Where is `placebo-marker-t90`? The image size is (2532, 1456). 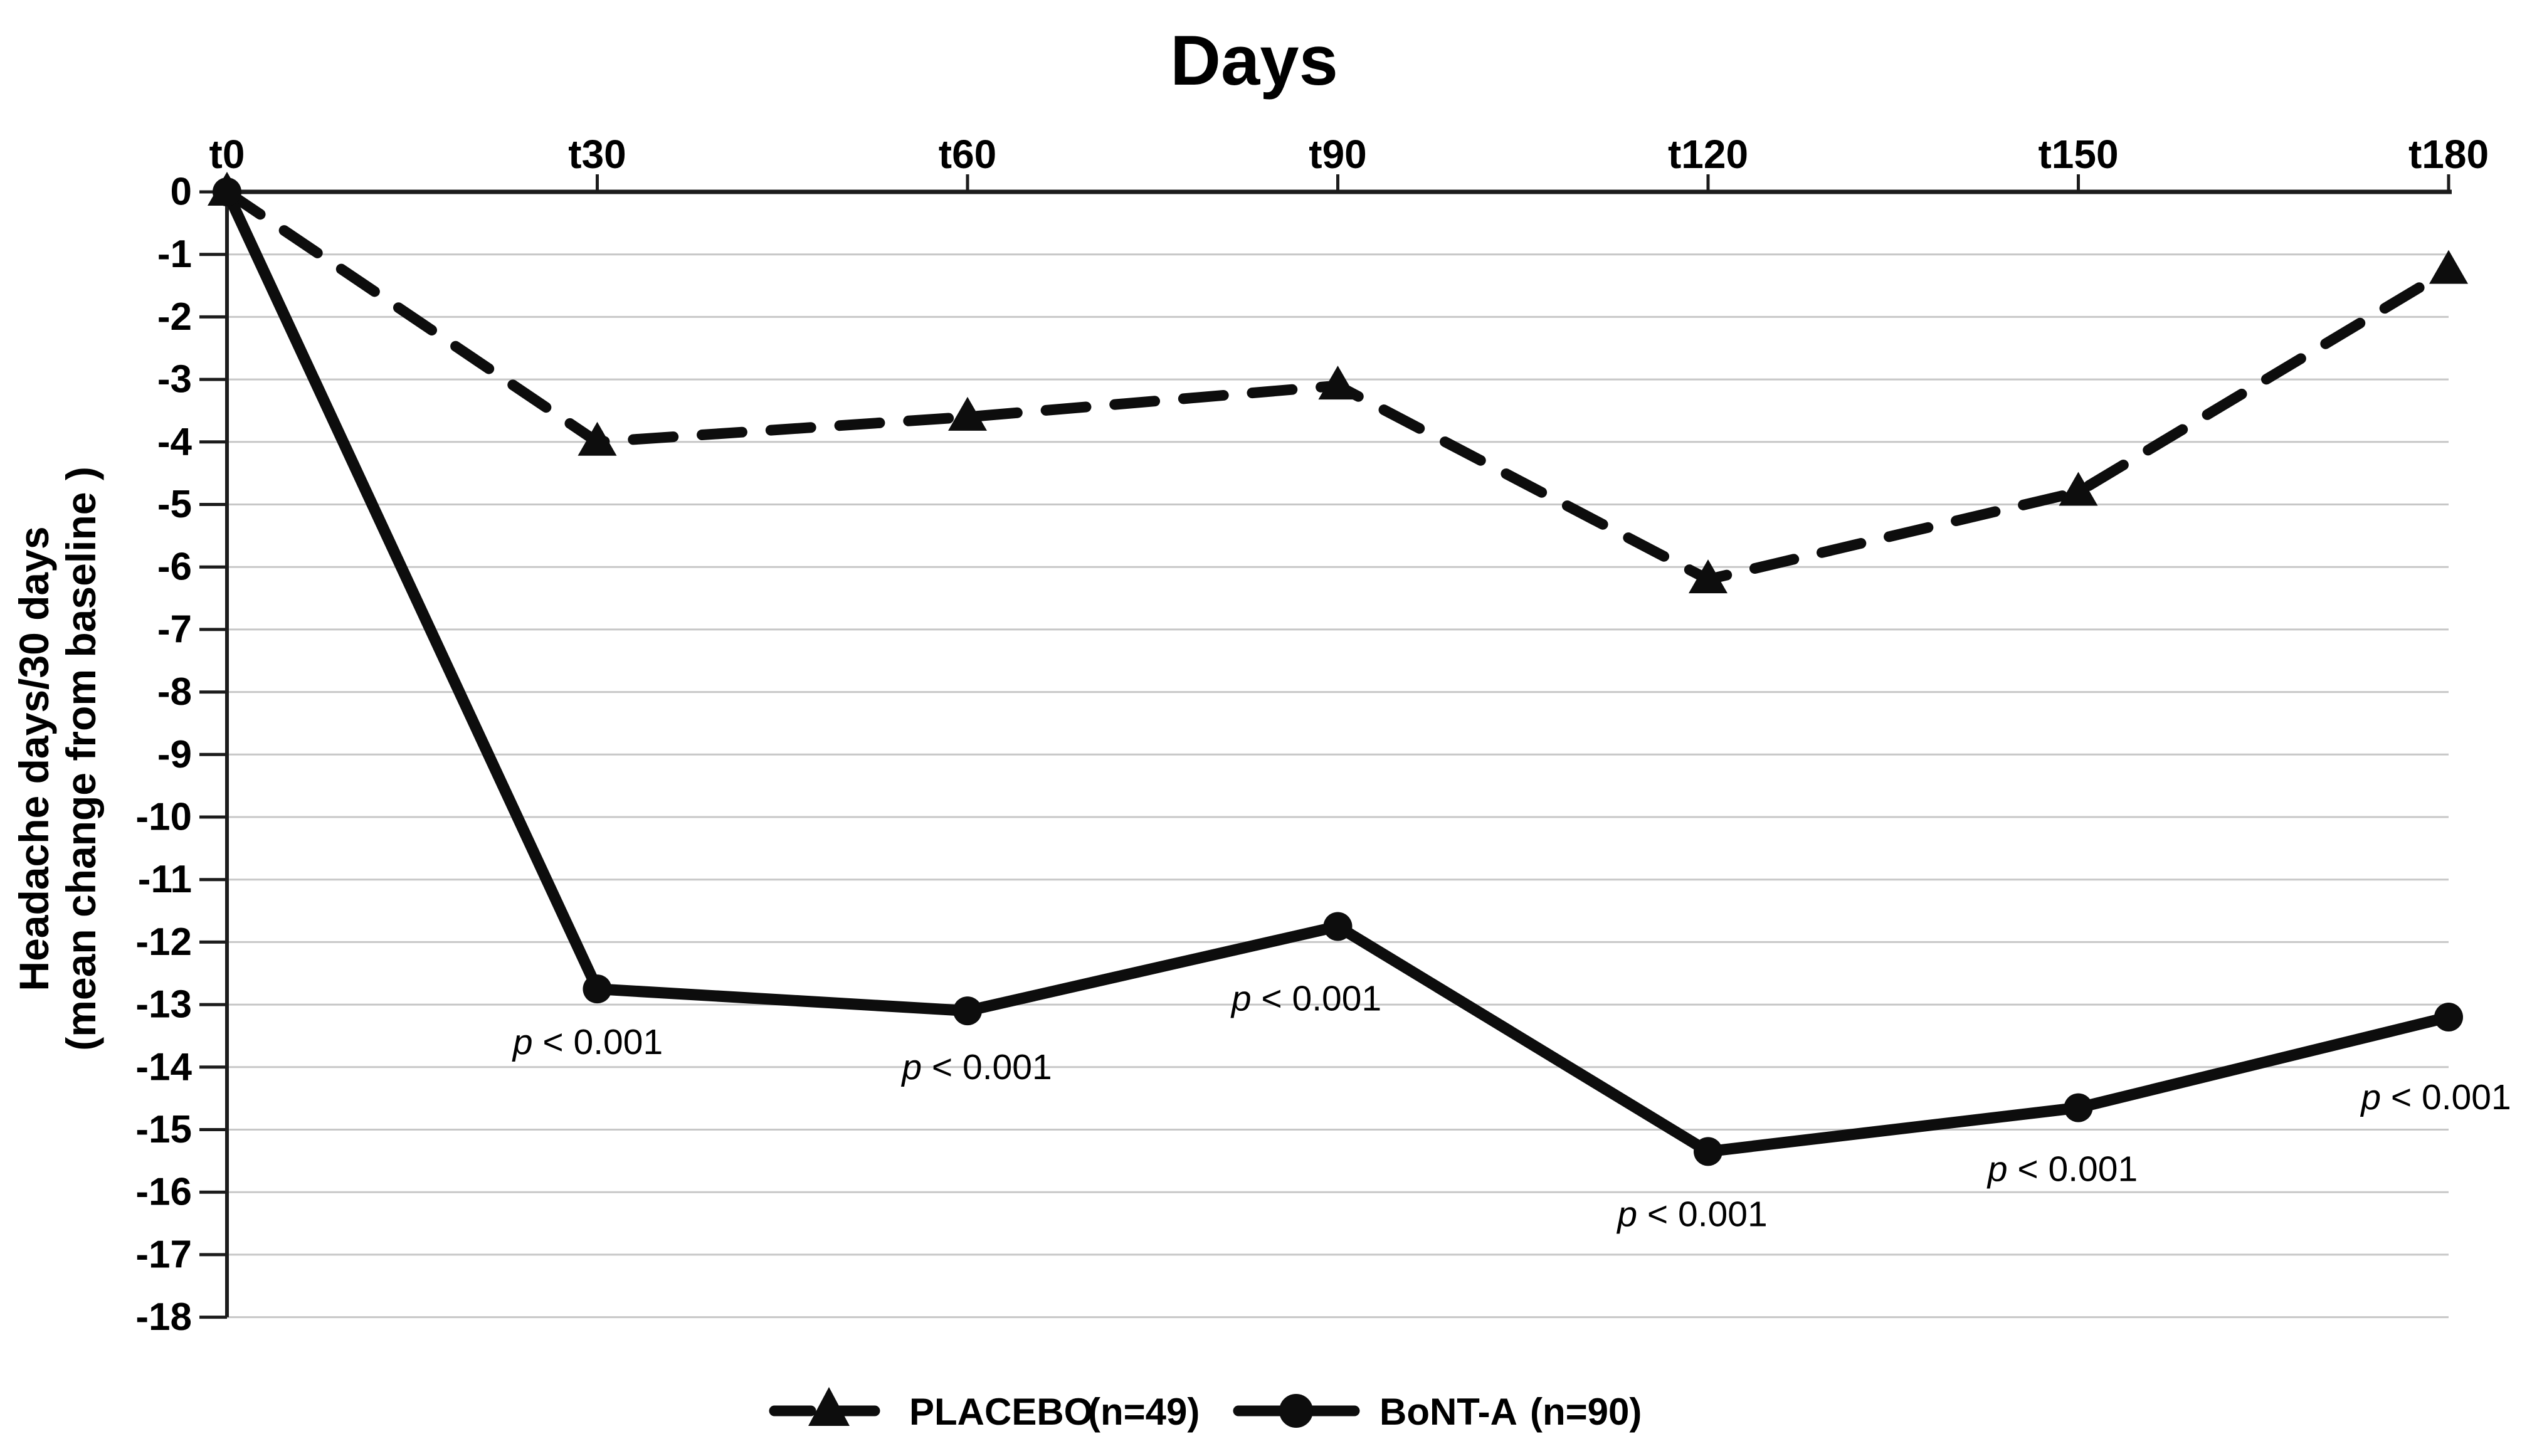 placebo-marker-t90 is located at coordinates (1338, 383).